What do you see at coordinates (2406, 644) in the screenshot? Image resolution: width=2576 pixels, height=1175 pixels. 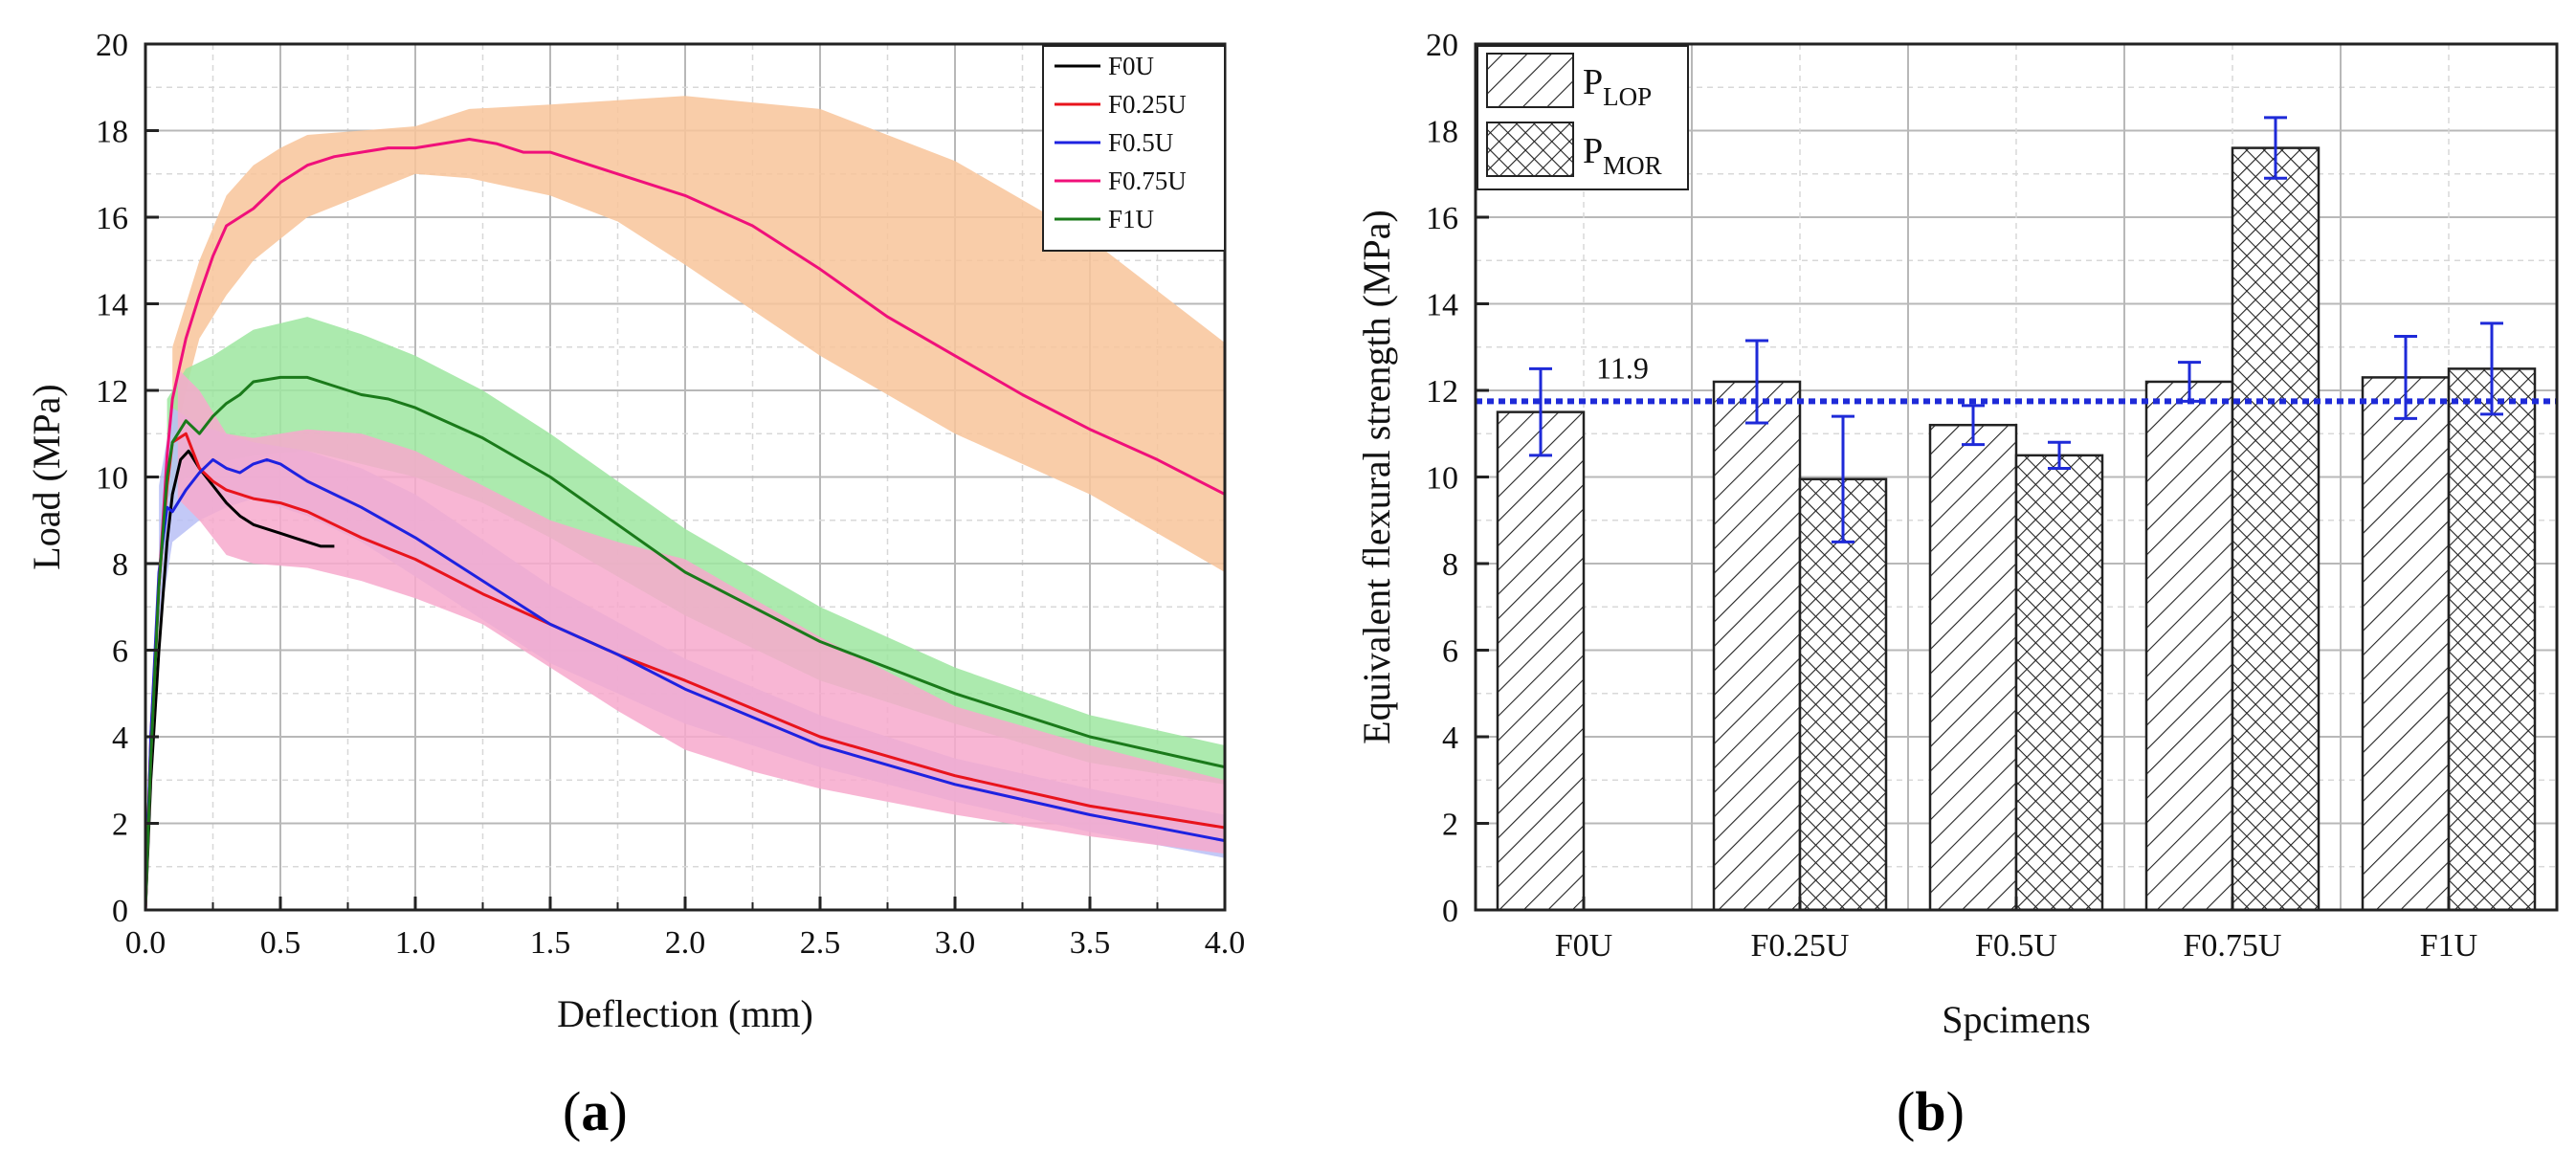 I see `bar-F1U-LOP` at bounding box center [2406, 644].